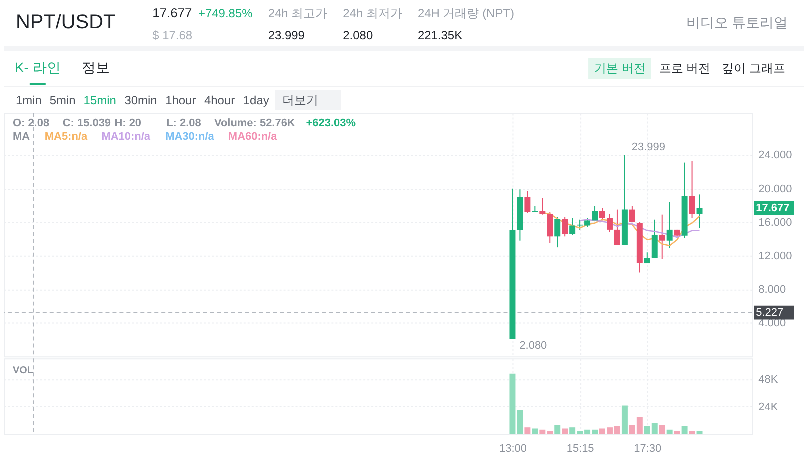  Describe the element at coordinates (226, 13) in the screenshot. I see `text: +749.85%` at that location.